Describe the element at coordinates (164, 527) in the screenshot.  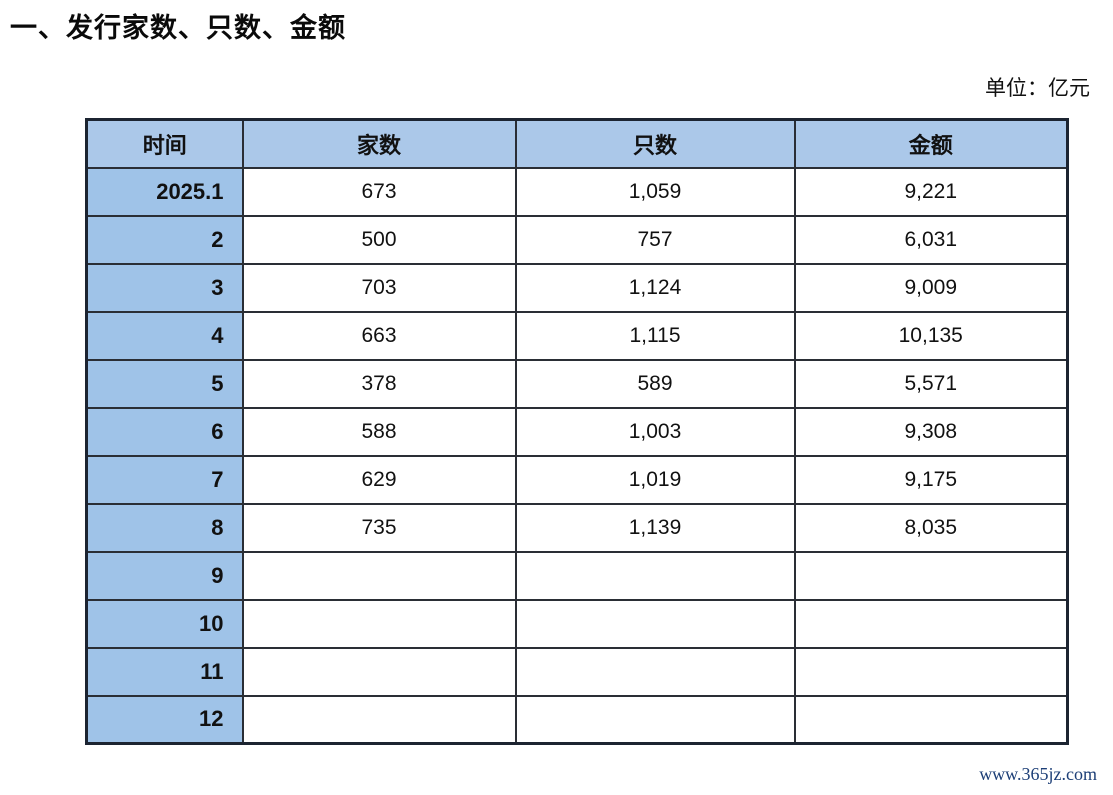
I see `row-time-label: 8` at that location.